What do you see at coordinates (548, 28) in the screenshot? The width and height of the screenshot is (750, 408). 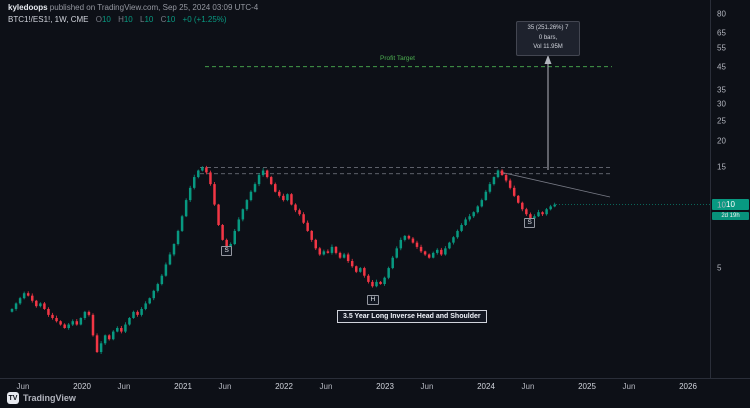 I see `measure-tooltip-line1: 35 (251.26%) 7` at bounding box center [548, 28].